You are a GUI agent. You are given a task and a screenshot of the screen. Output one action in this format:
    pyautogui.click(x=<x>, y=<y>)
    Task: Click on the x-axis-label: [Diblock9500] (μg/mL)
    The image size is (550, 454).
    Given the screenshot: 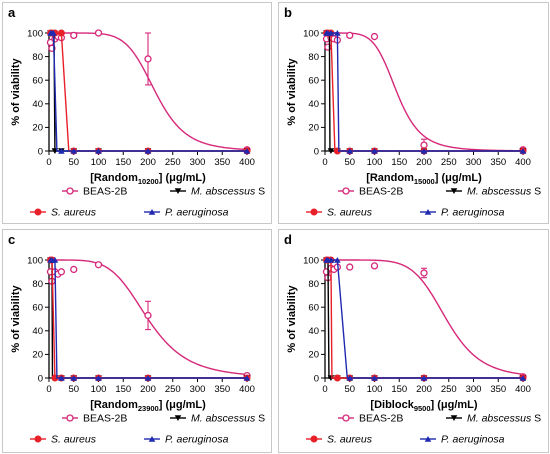 What is the action you would take?
    pyautogui.click(x=423, y=406)
    